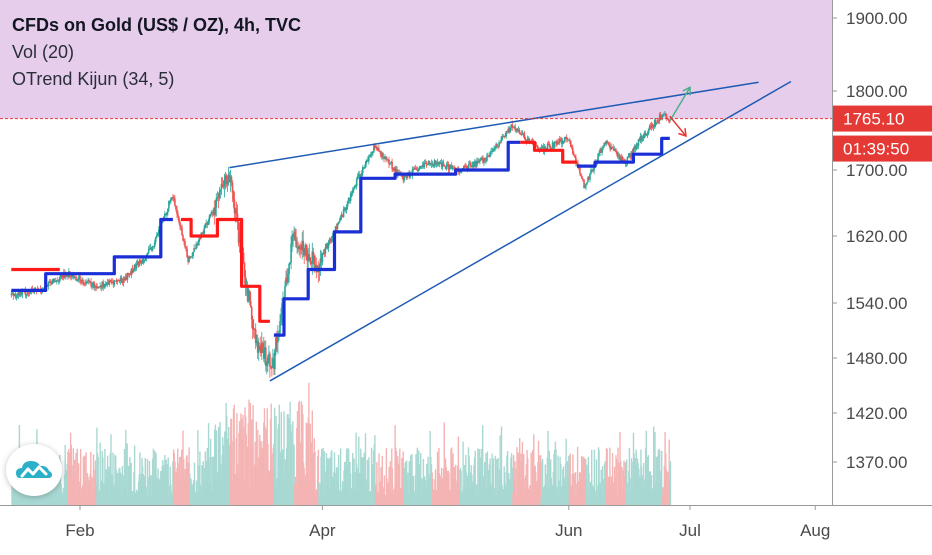 The height and width of the screenshot is (555, 932). What do you see at coordinates (93, 79) in the screenshot?
I see `kijun-indicator-label: OTrend Kijun (34, 5)` at bounding box center [93, 79].